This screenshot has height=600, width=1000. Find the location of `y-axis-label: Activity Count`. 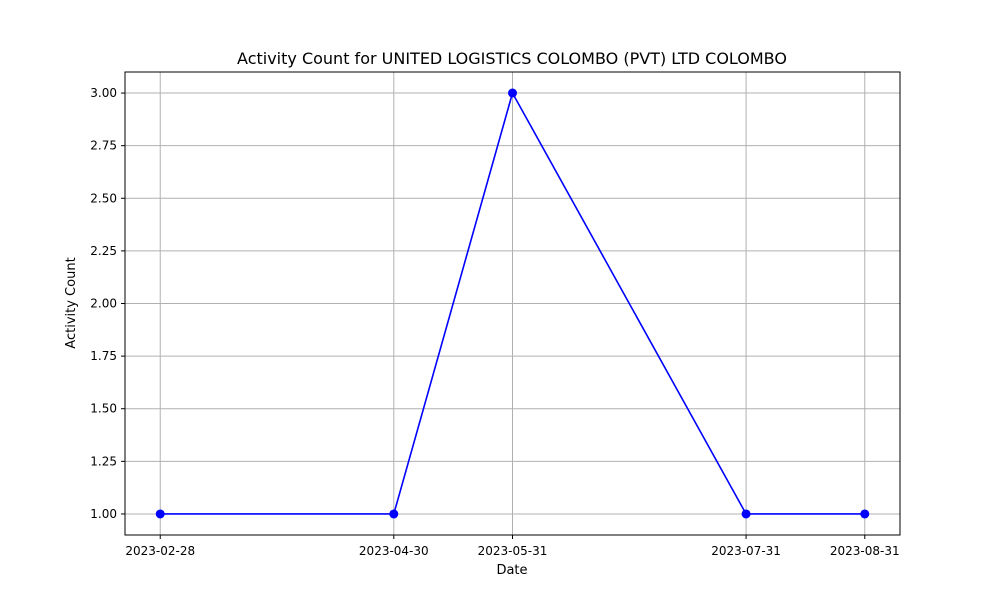

y-axis-label: Activity Count is located at coordinates (71, 302).